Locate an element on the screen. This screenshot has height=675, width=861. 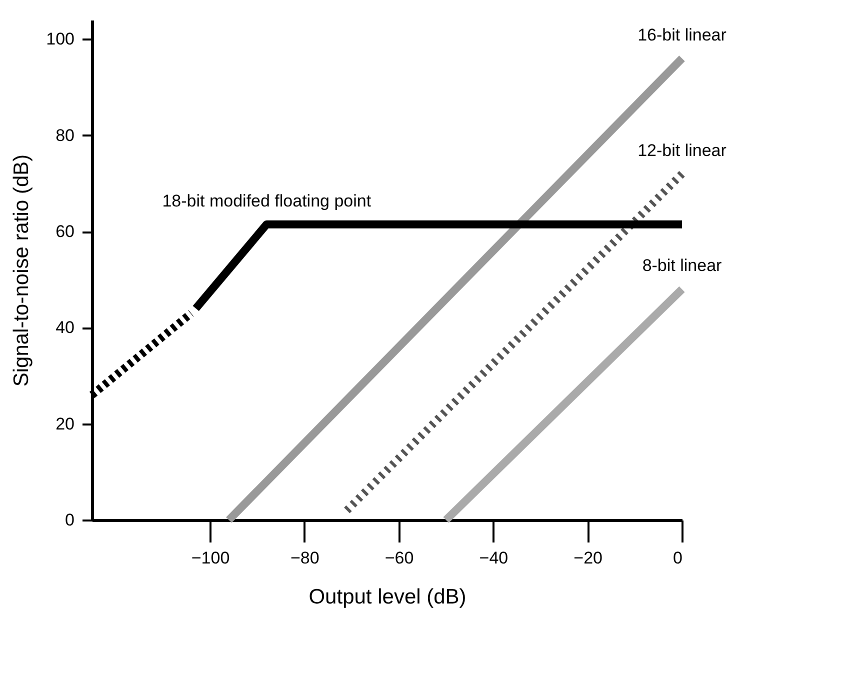
y-tick-label: 20 is located at coordinates (65, 424).